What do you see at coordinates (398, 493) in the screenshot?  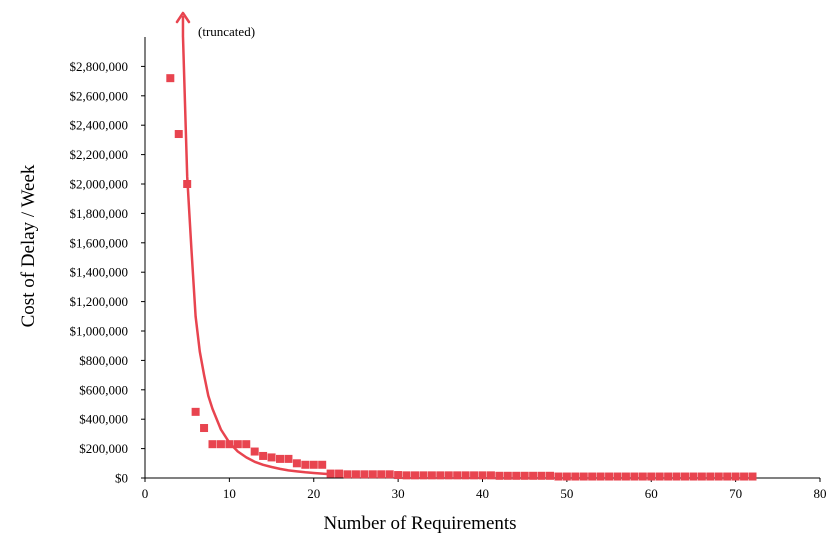 I see `x-tick-label: 30` at bounding box center [398, 493].